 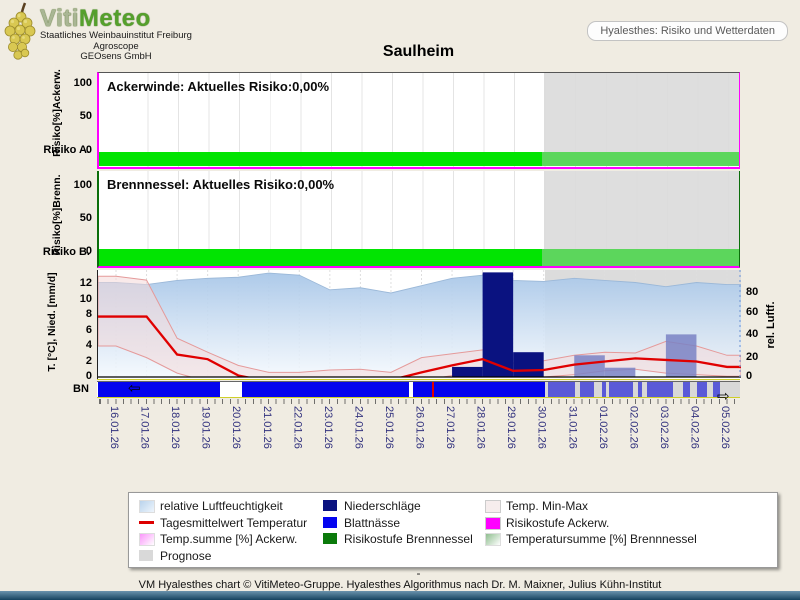 What do you see at coordinates (372, 522) in the screenshot?
I see `legend-label: Blattnässe` at bounding box center [372, 522].